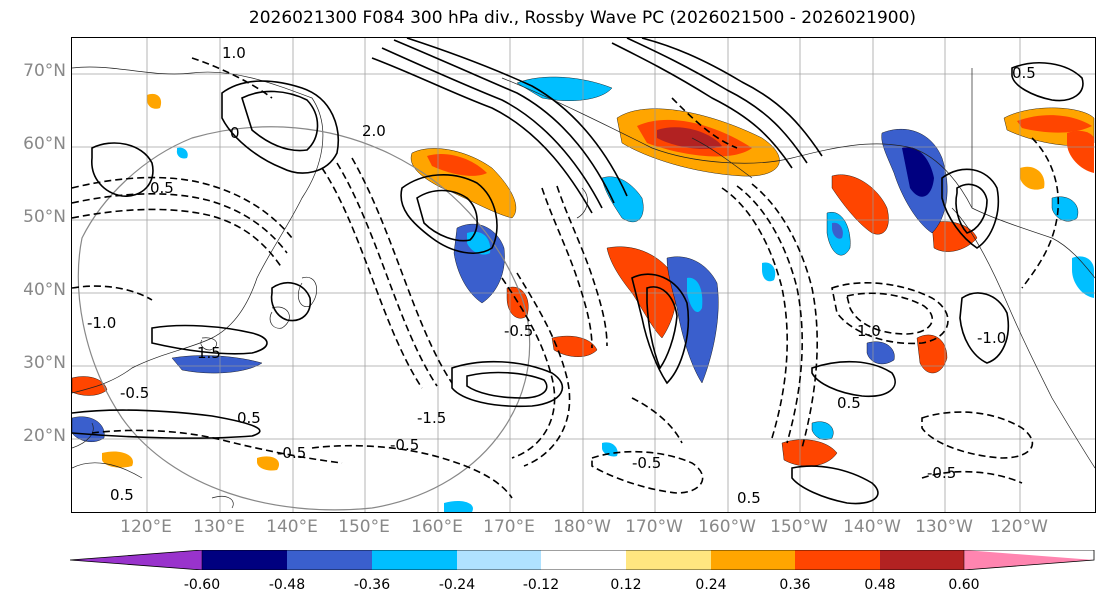 The image size is (1105, 604). What do you see at coordinates (374, 131) in the screenshot?
I see `contour-label: 2.0` at bounding box center [374, 131].